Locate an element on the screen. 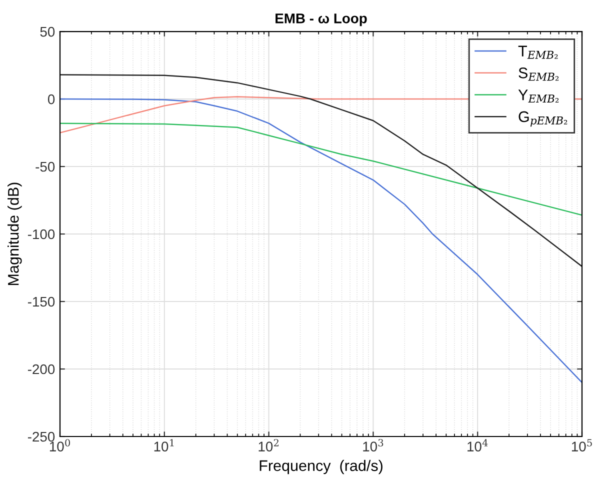 This screenshot has width=600, height=485. x-axis-title: Frequency (rad/s) is located at coordinates (321, 467).